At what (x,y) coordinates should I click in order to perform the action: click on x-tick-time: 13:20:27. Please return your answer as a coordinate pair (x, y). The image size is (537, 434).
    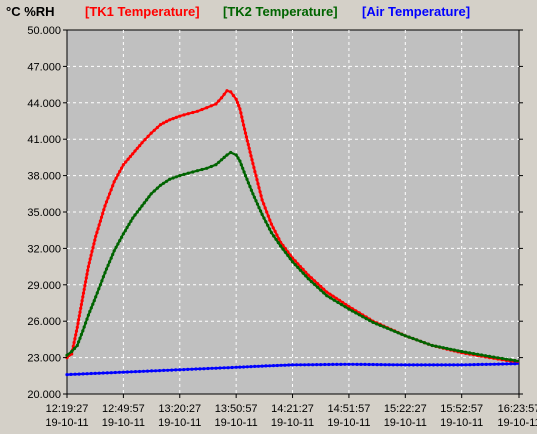
    Looking at the image, I should click on (179, 409).